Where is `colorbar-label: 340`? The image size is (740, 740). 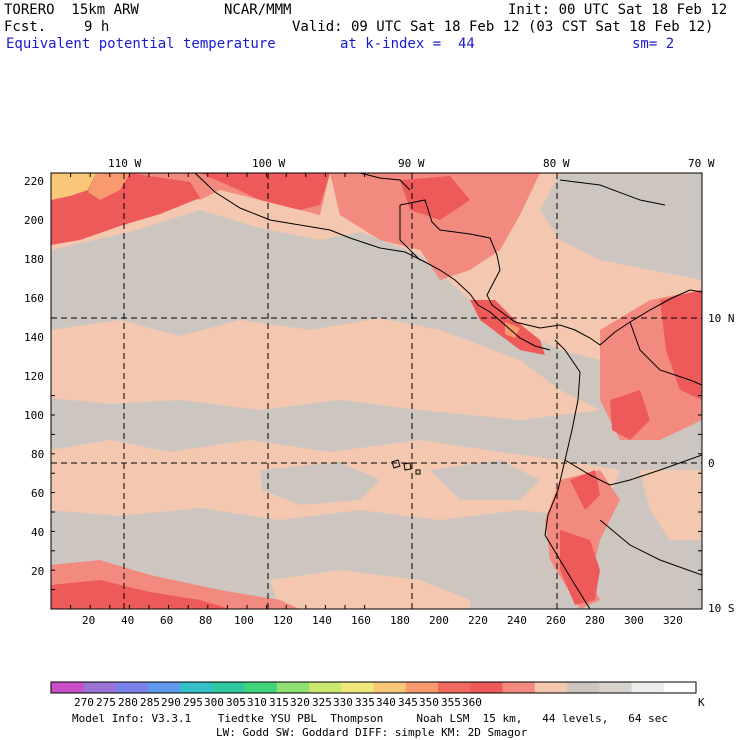 colorbar-label: 340 is located at coordinates (386, 702).